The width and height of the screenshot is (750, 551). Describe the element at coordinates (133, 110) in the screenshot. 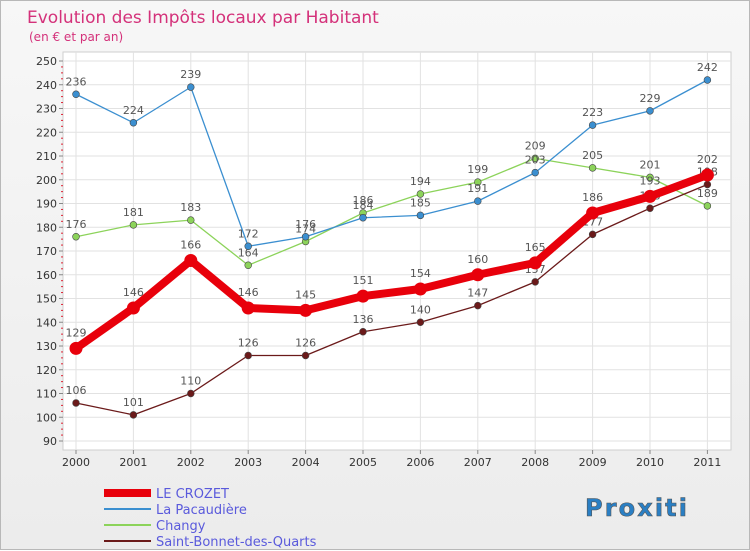

I see `data-label: 224` at that location.